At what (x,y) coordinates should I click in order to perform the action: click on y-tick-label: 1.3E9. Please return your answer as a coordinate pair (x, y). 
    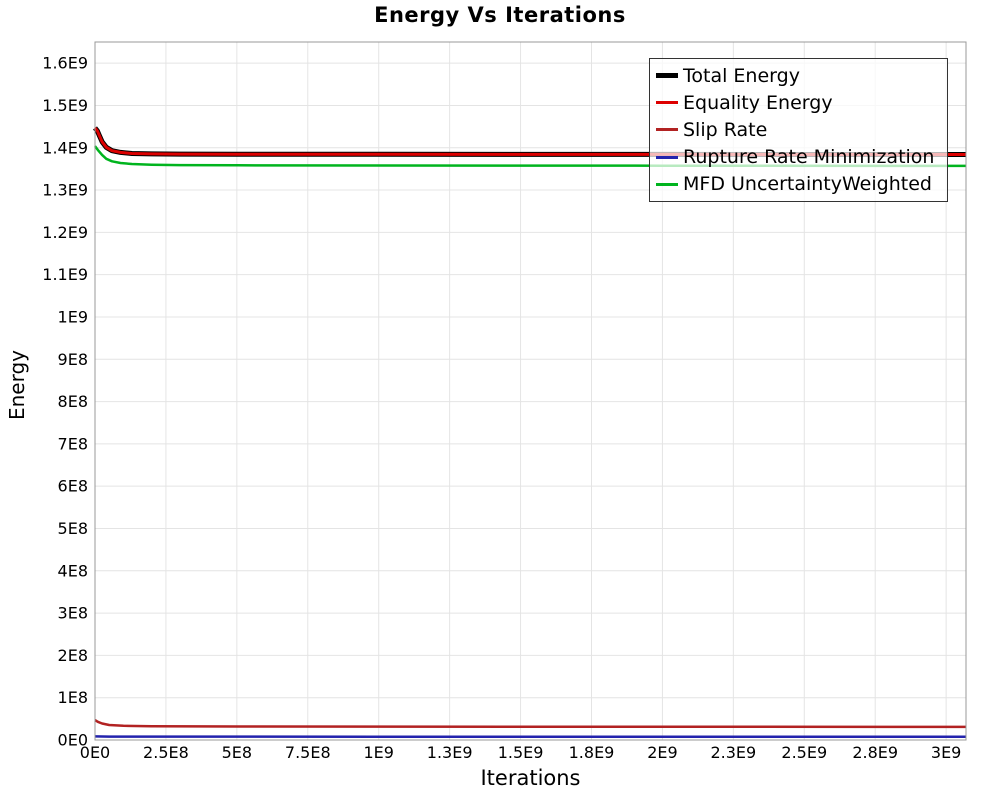
    Looking at the image, I should click on (65, 190).